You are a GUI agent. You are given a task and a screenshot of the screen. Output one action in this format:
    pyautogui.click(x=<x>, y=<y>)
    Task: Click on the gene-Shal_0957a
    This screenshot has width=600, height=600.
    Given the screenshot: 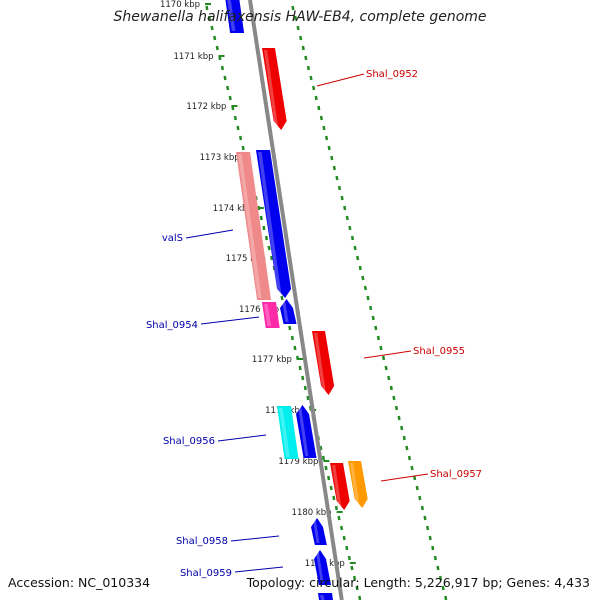 What is the action you would take?
    pyautogui.click(x=340, y=486)
    